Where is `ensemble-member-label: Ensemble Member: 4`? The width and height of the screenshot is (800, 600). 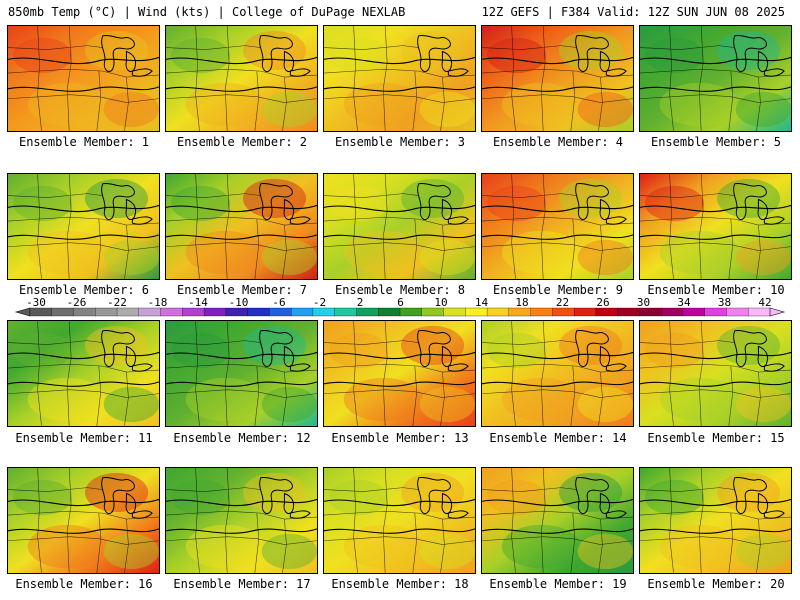 ensemble-member-label: Ensemble Member: 4 is located at coordinates (558, 142).